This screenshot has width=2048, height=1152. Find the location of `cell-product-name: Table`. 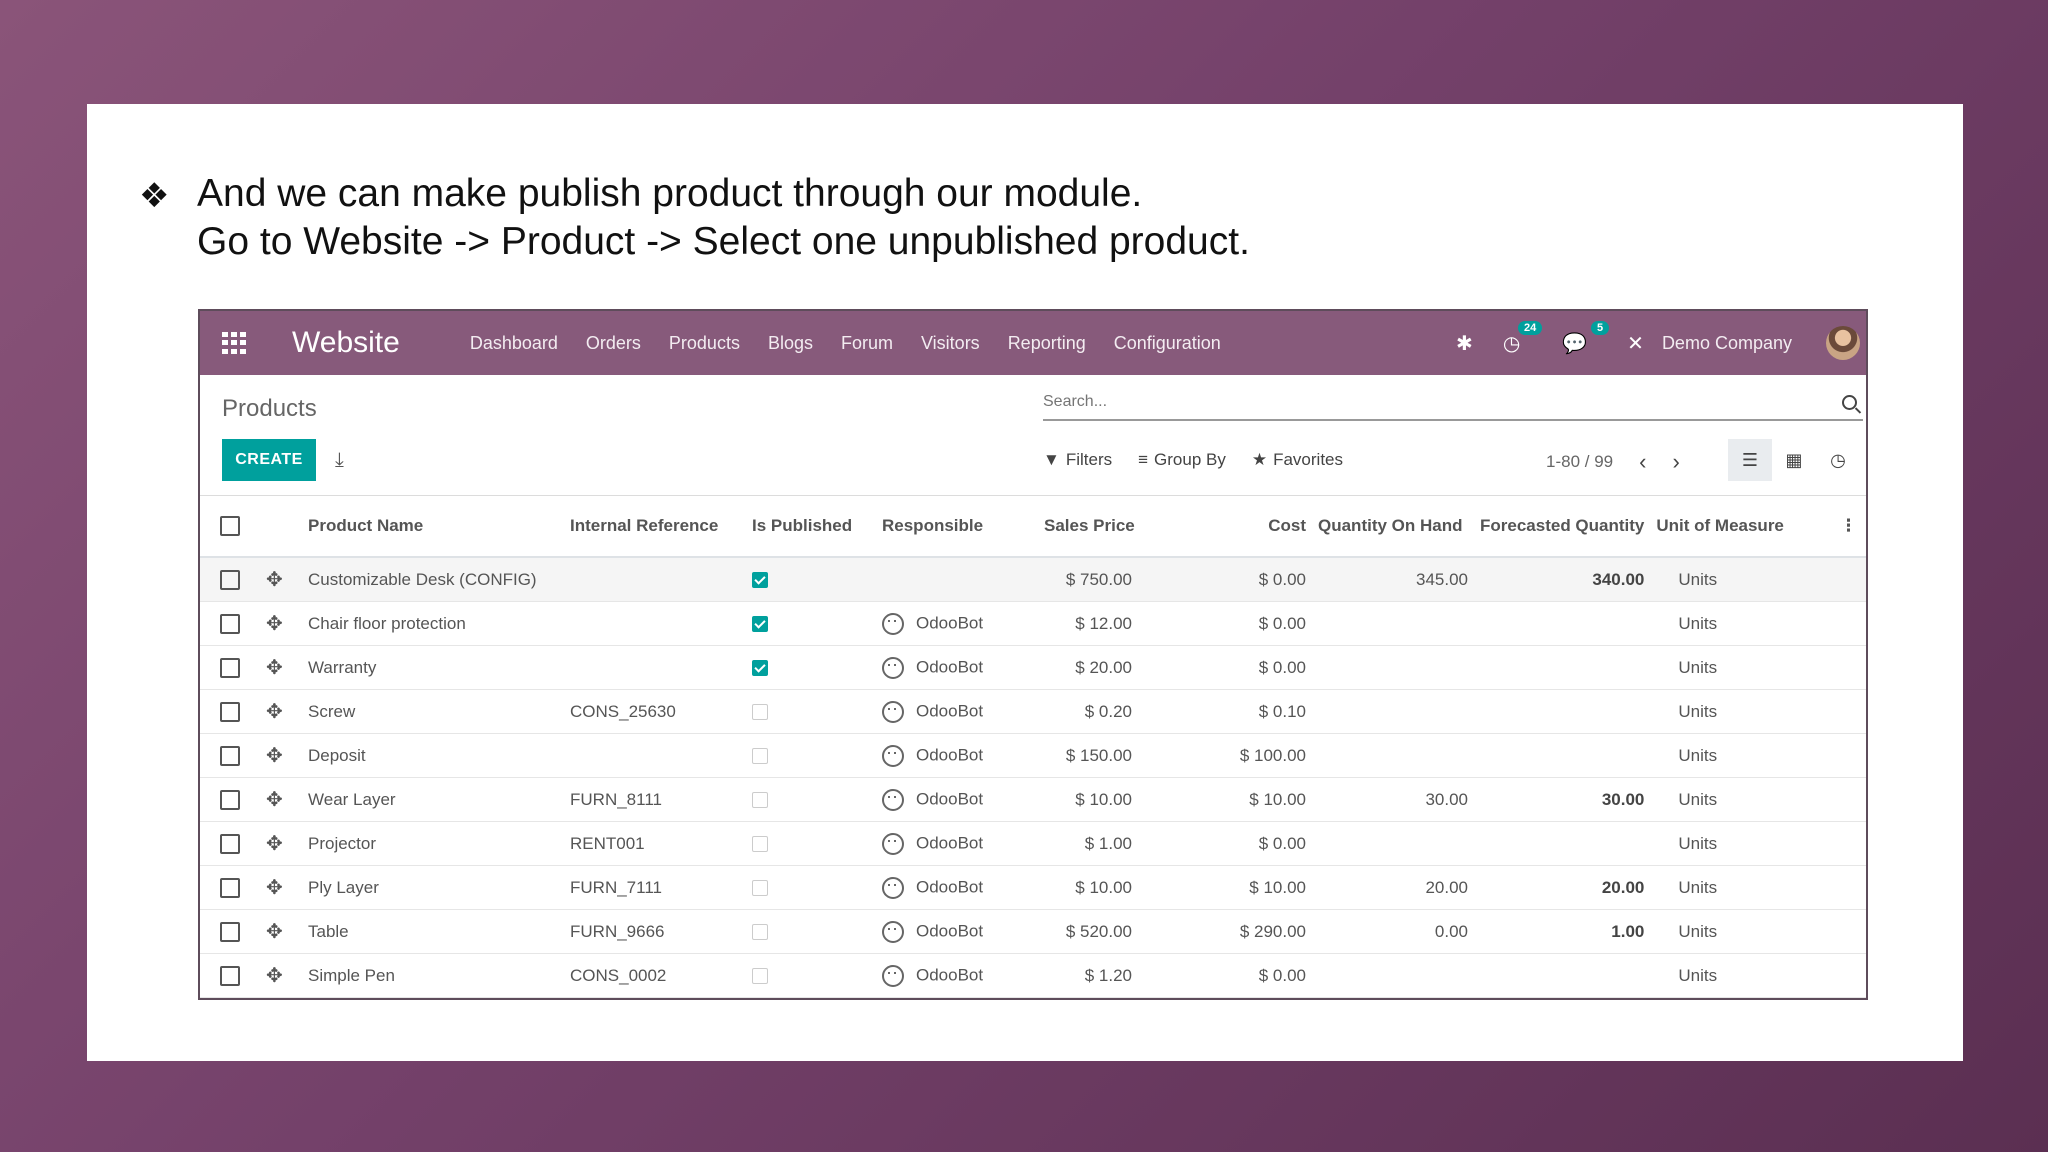

cell-product-name: Table is located at coordinates (433, 931).